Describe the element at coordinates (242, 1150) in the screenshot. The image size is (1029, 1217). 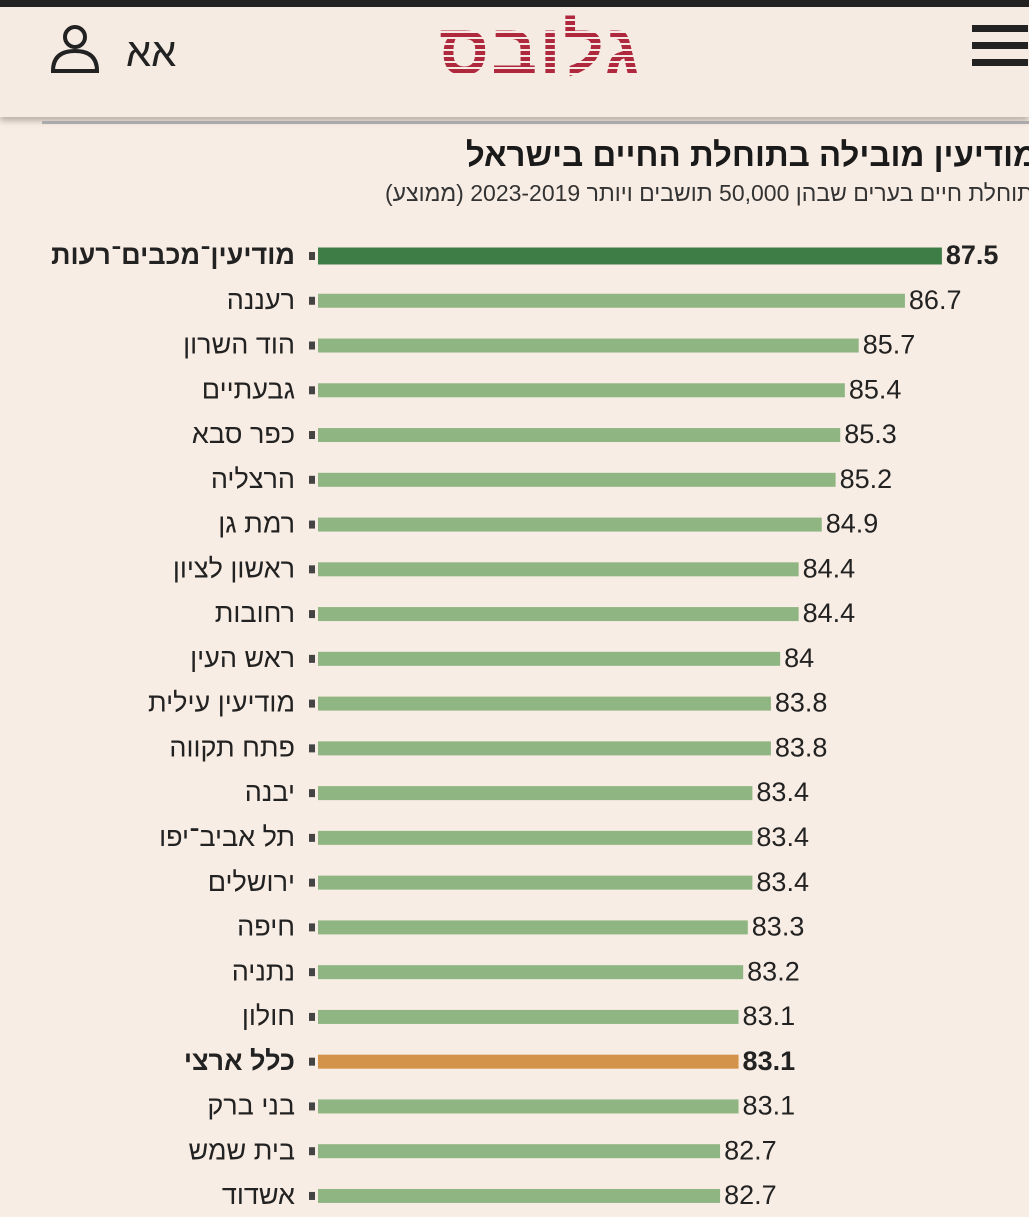
I see `category-label: בית שמש` at that location.